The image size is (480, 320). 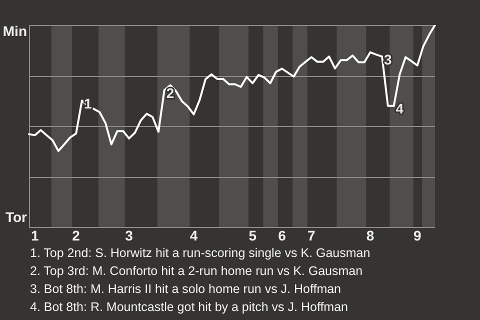 I want to click on x-tick-label: 8, so click(x=370, y=235).